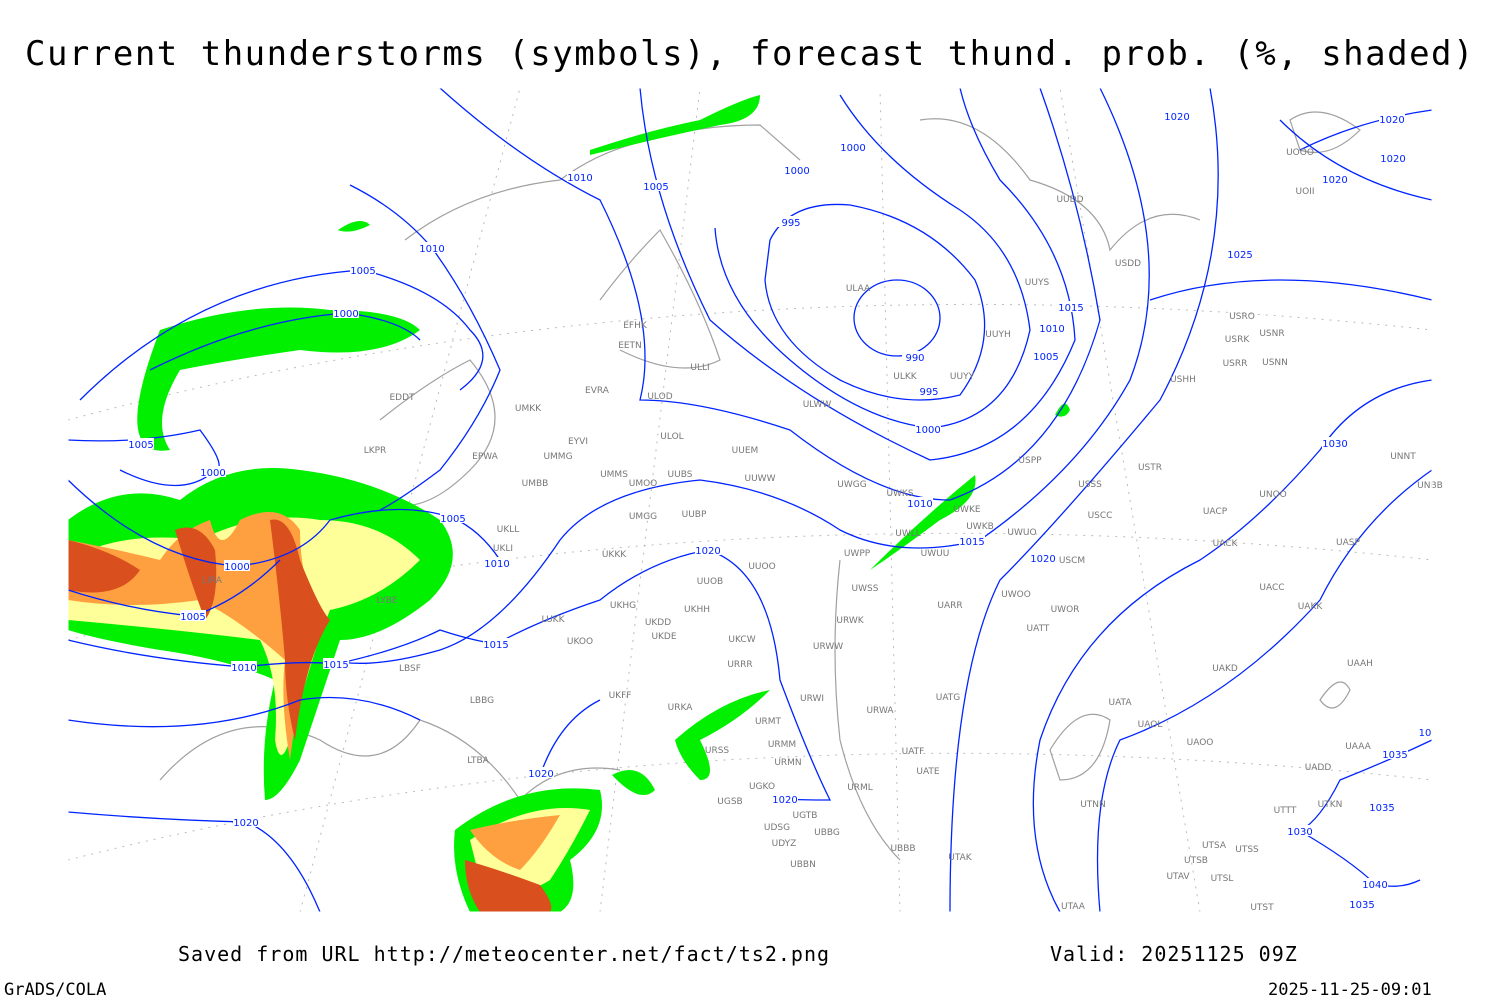 Image resolution: width=1500 pixels, height=1000 pixels. I want to click on station-label: UTTT, so click(1285, 811).